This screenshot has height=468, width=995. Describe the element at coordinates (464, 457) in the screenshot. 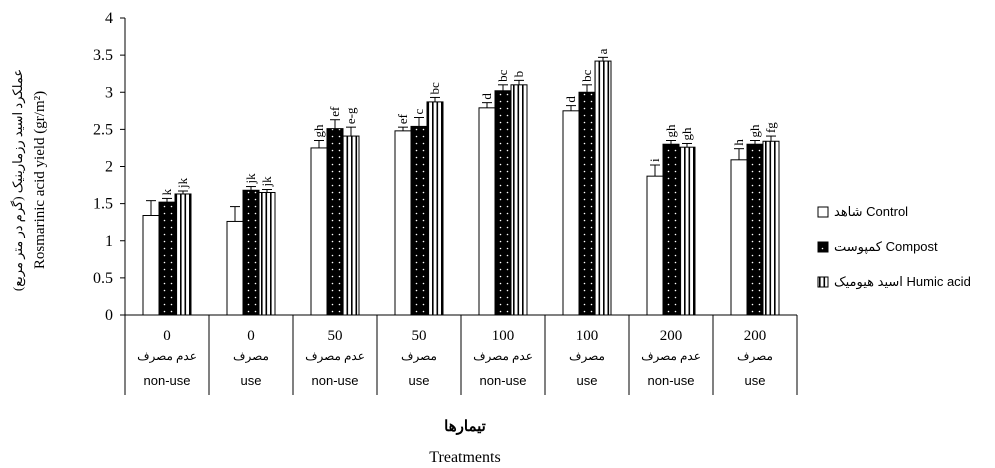

I see `x-axis-label-english: Treatments` at that location.